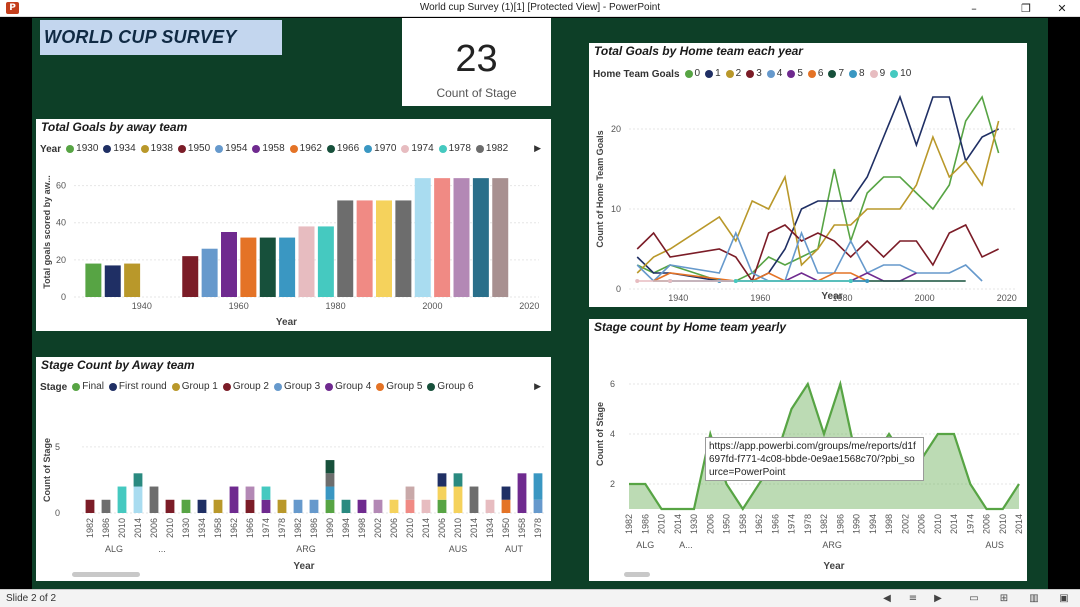  What do you see at coordinates (818, 197) in the screenshot?
I see `series-line` at bounding box center [818, 197].